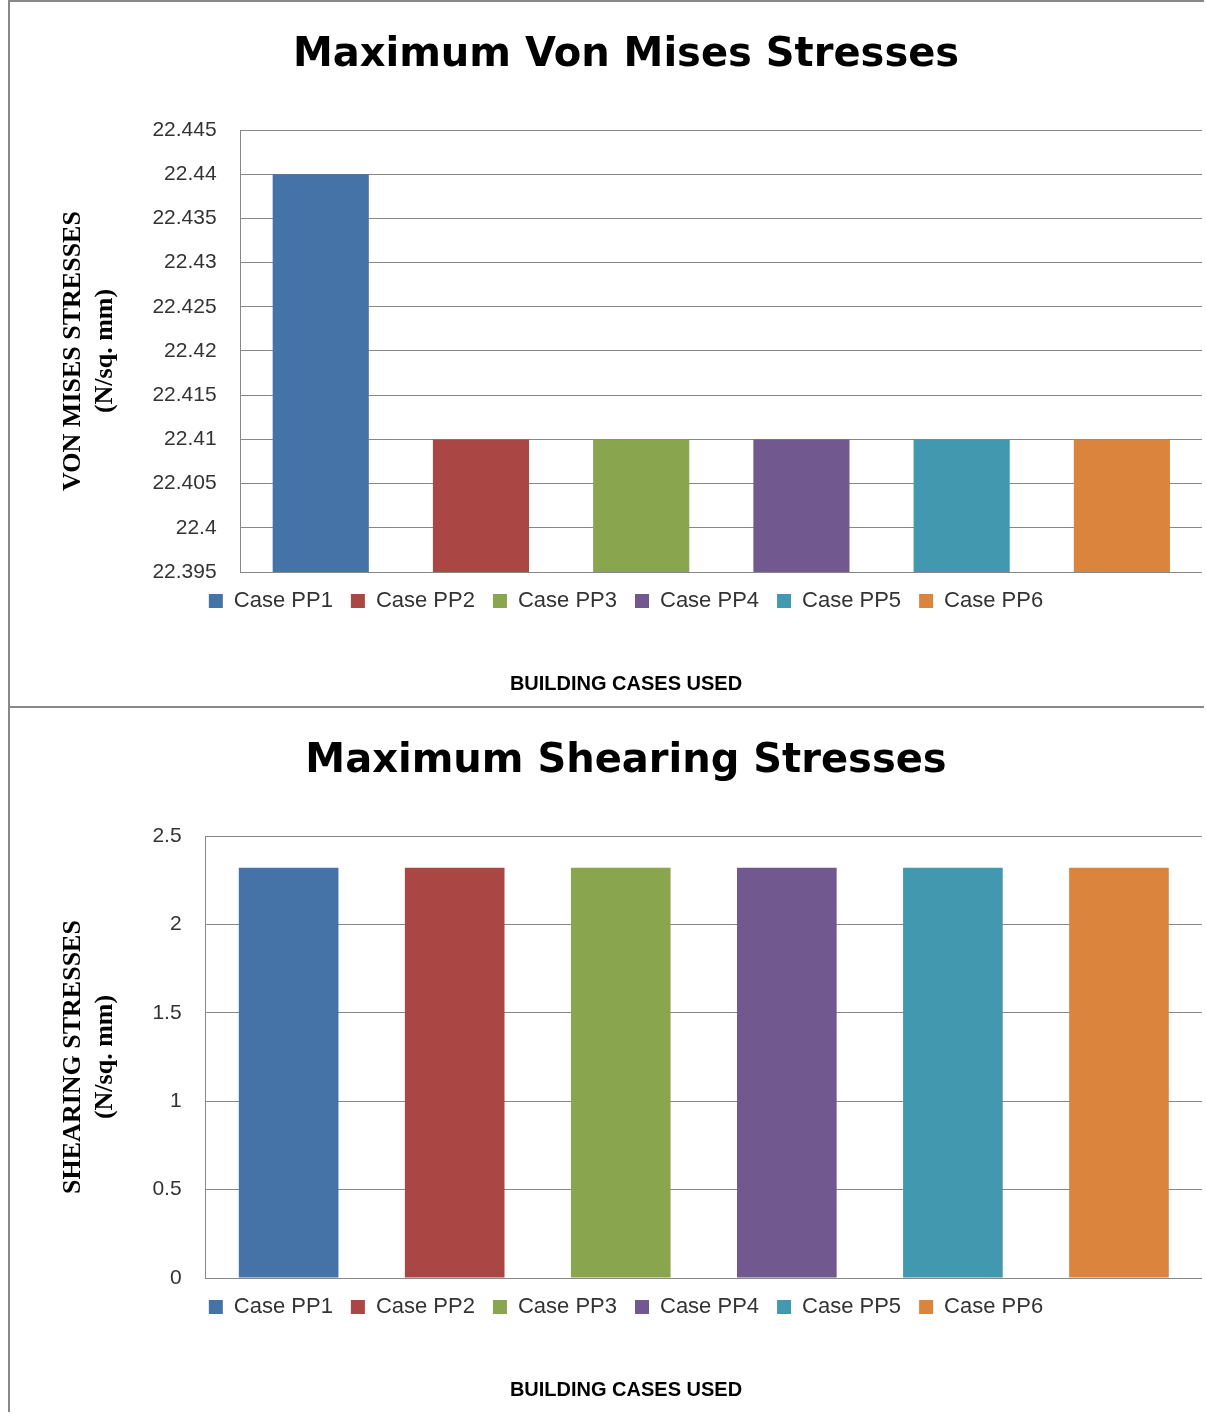 The image size is (1206, 1425). I want to click on y-tick-label: 2, so click(175, 923).